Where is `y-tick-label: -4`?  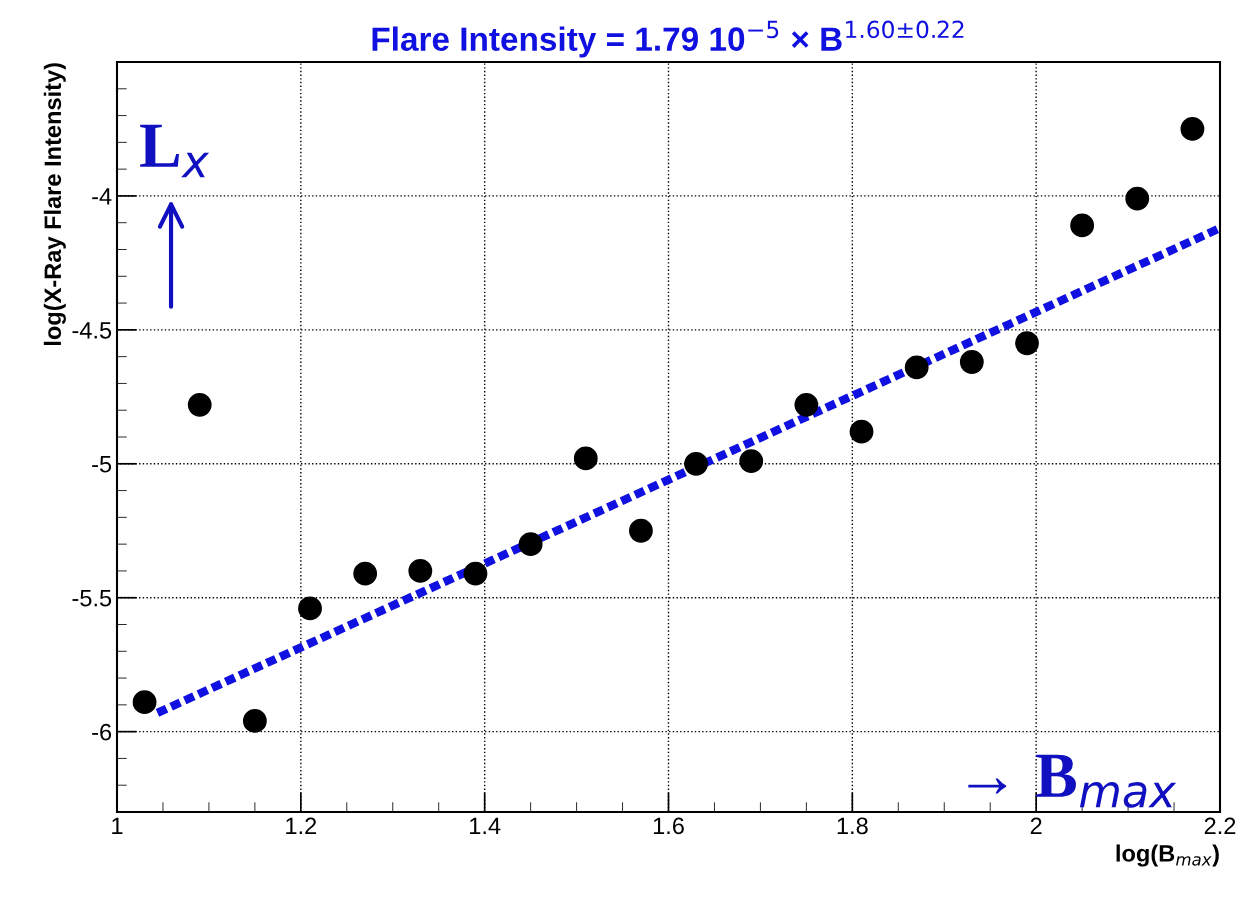 y-tick-label: -4 is located at coordinates (102, 196).